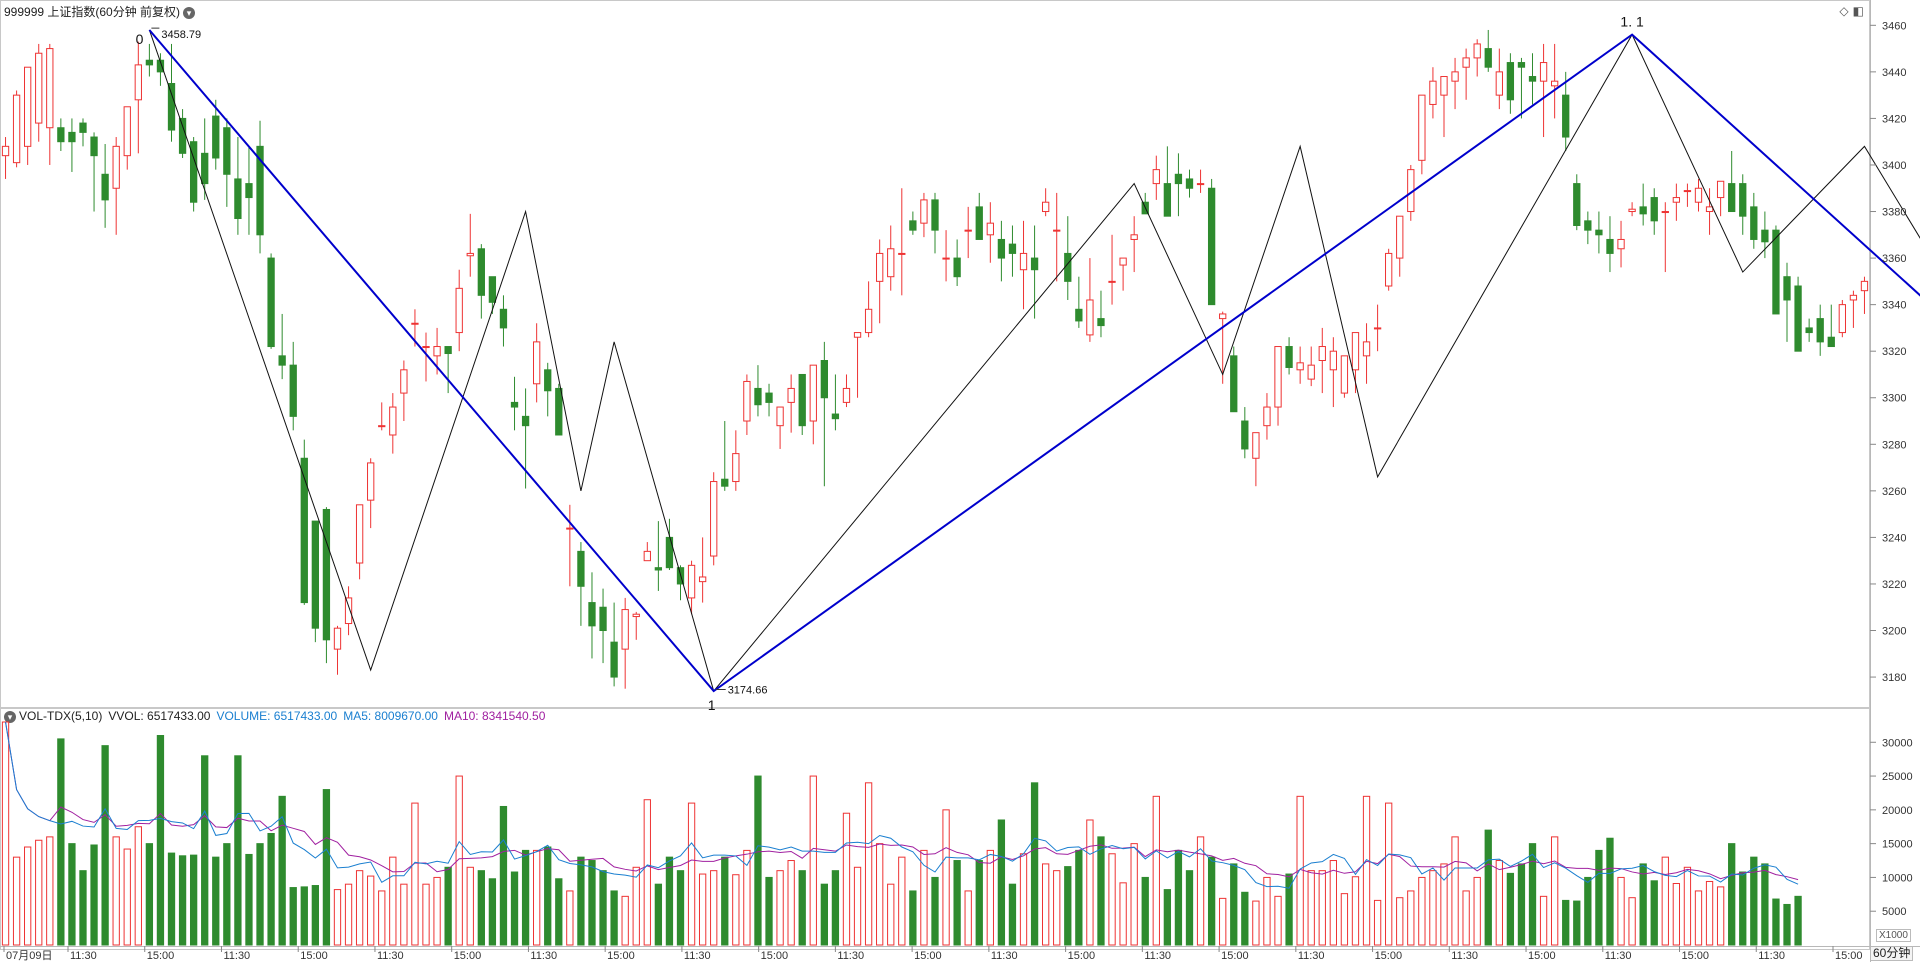 Image resolution: width=1920 pixels, height=962 pixels. What do you see at coordinates (1844, 11) in the screenshot?
I see `diamond-icon: ◇` at bounding box center [1844, 11].